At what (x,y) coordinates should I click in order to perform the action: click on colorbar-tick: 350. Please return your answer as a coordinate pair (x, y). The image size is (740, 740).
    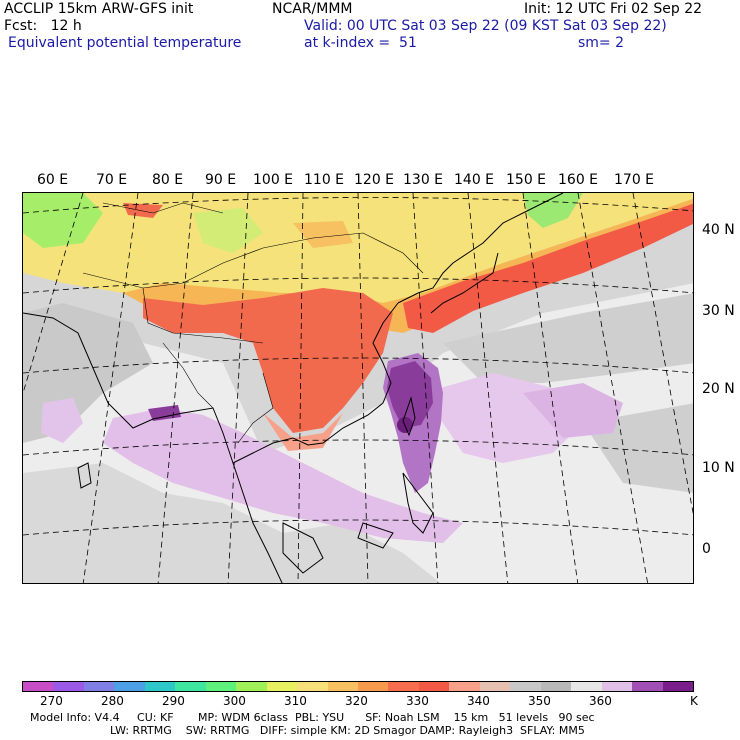
    Looking at the image, I should click on (539, 701).